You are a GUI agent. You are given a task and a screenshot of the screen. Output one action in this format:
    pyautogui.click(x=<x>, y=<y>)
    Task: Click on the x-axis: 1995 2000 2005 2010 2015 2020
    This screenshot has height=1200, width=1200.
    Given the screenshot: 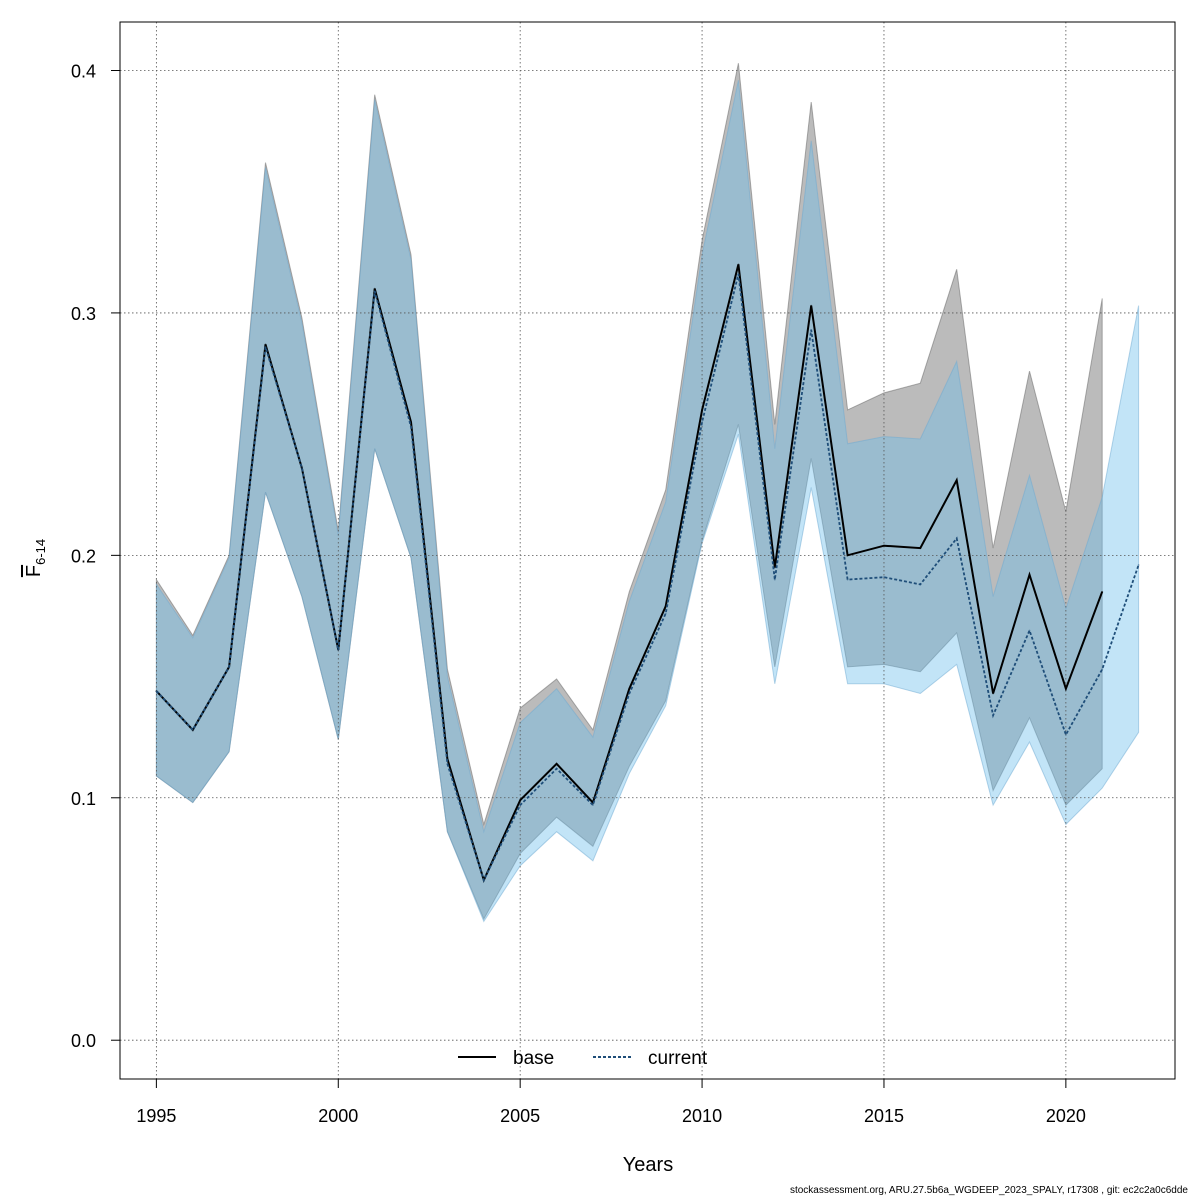 What is the action you would take?
    pyautogui.click(x=611, y=1102)
    